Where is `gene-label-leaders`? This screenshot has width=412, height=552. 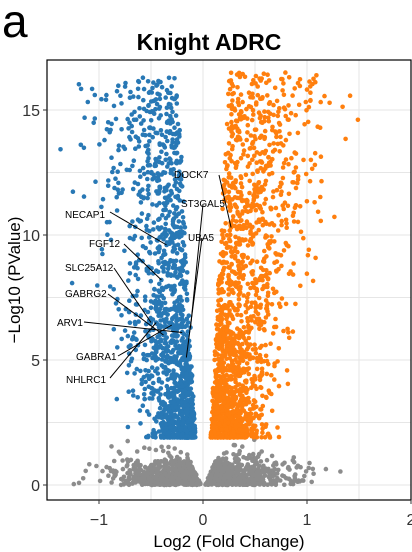
gene-label-leaders is located at coordinates (157, 276).